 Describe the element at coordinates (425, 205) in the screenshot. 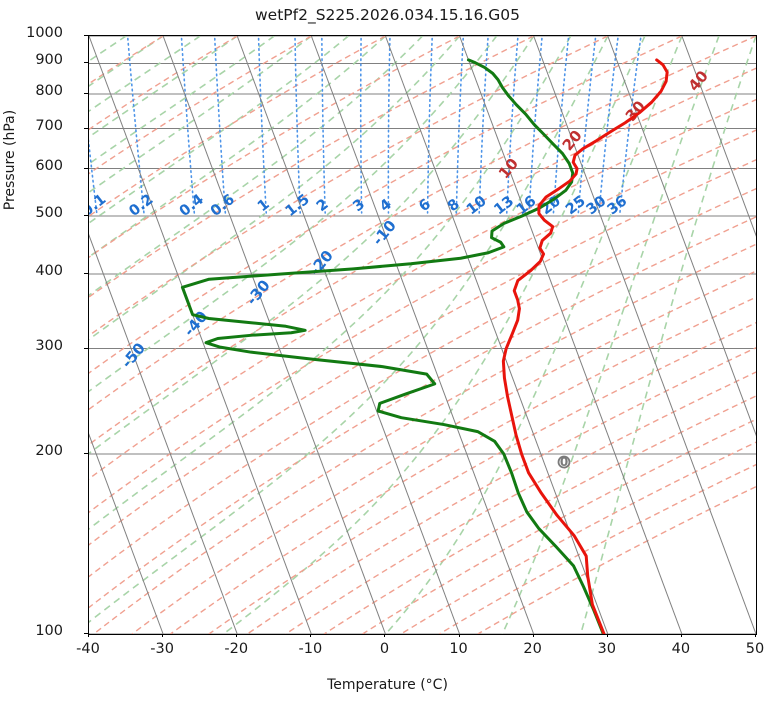

I see `mixing-ratio-label: 6` at that location.